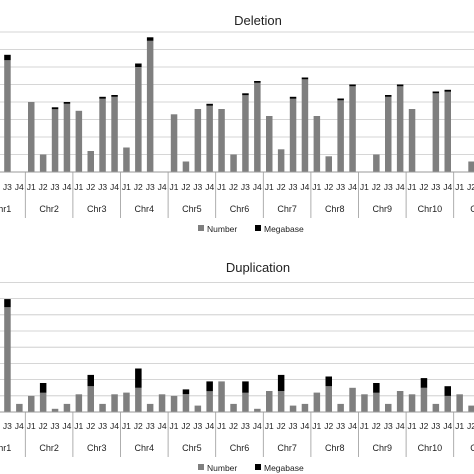  What do you see at coordinates (258, 228) in the screenshot?
I see `legend-swatch` at bounding box center [258, 228].